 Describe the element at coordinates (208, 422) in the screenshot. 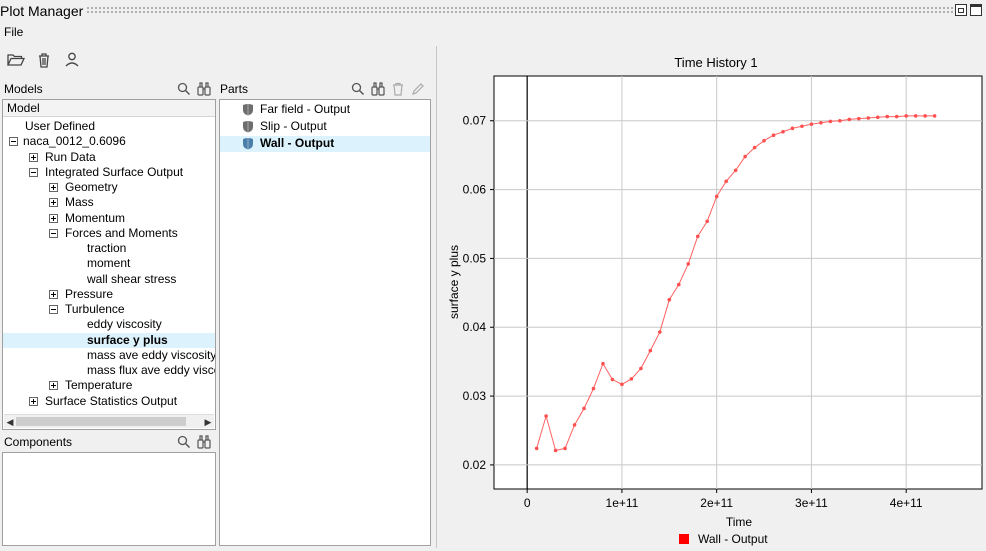

I see `scroll-right-icon: ▶` at that location.